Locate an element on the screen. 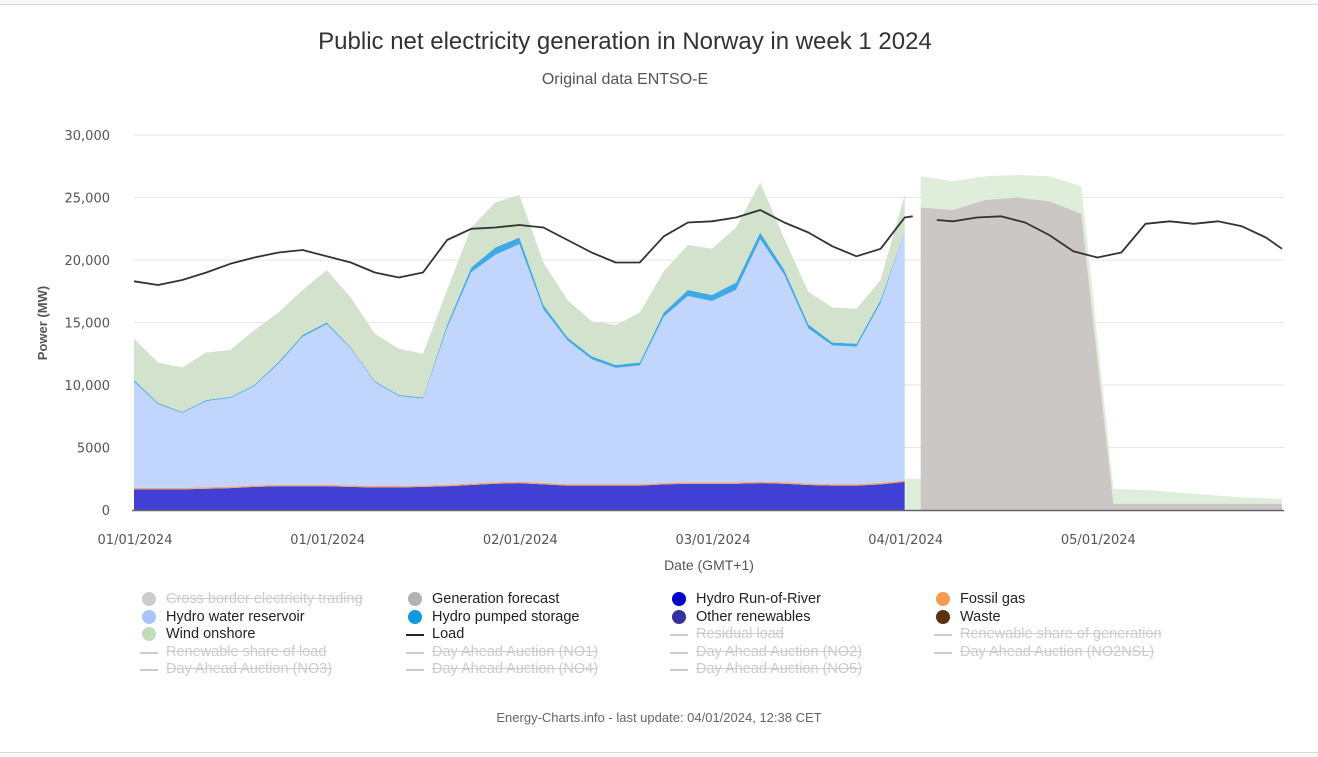 The width and height of the screenshot is (1318, 757). x-tick-label: 05/01/2024 is located at coordinates (1098, 540).